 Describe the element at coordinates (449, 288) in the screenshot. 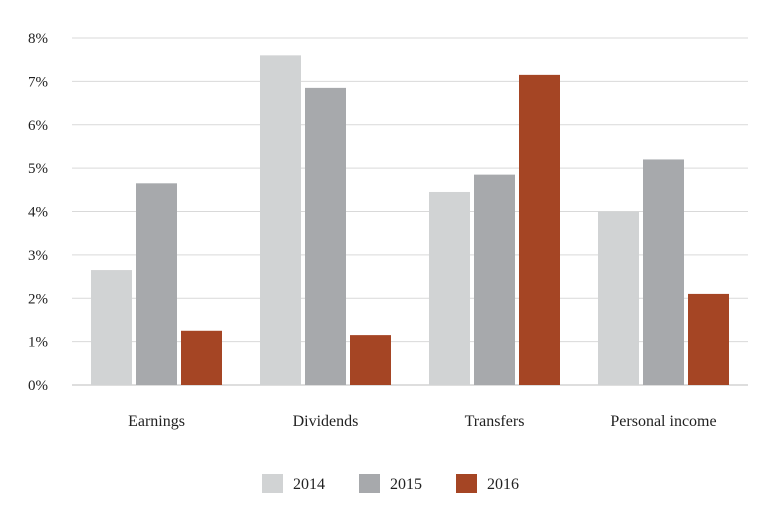

I see `bar-2014-transfers` at that location.